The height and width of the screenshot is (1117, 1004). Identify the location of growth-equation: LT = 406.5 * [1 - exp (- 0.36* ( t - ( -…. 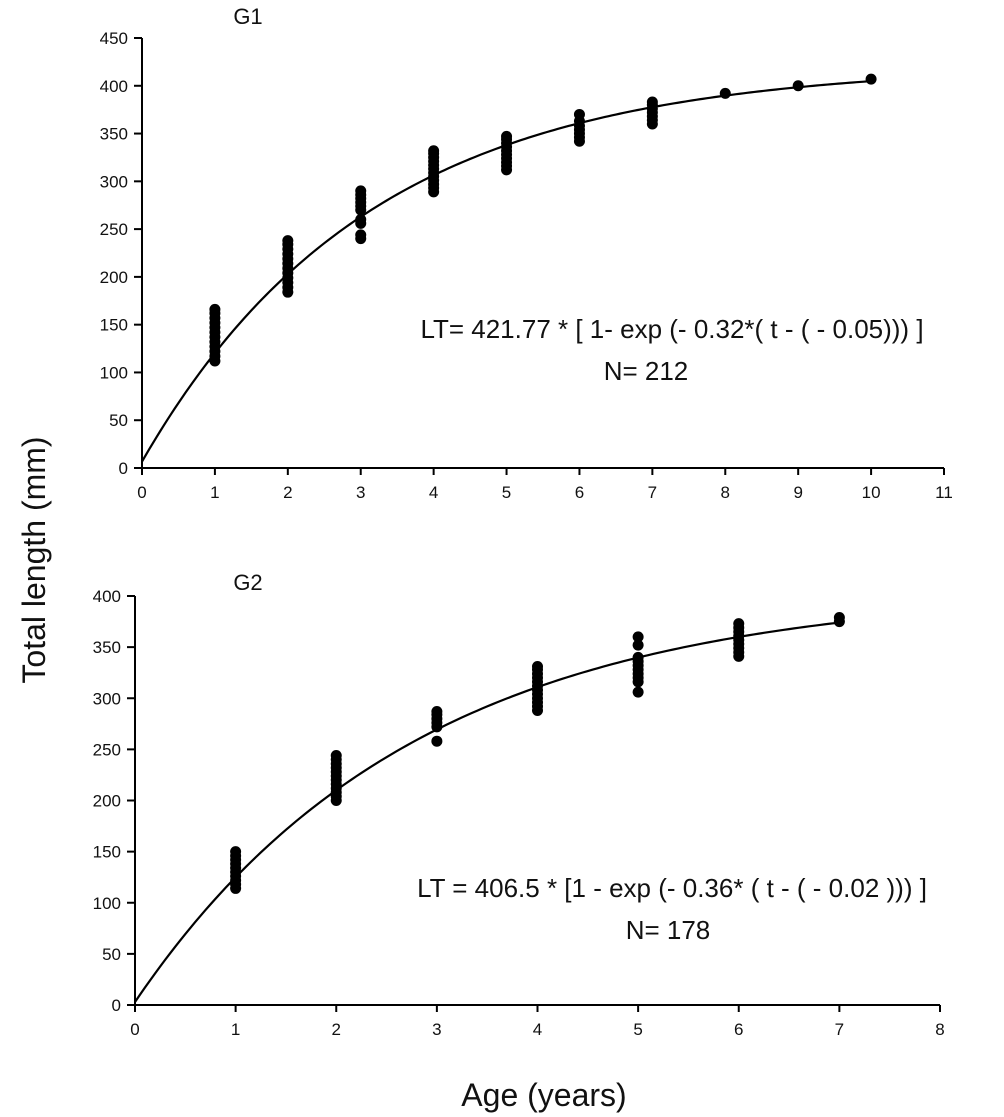
(672, 888).